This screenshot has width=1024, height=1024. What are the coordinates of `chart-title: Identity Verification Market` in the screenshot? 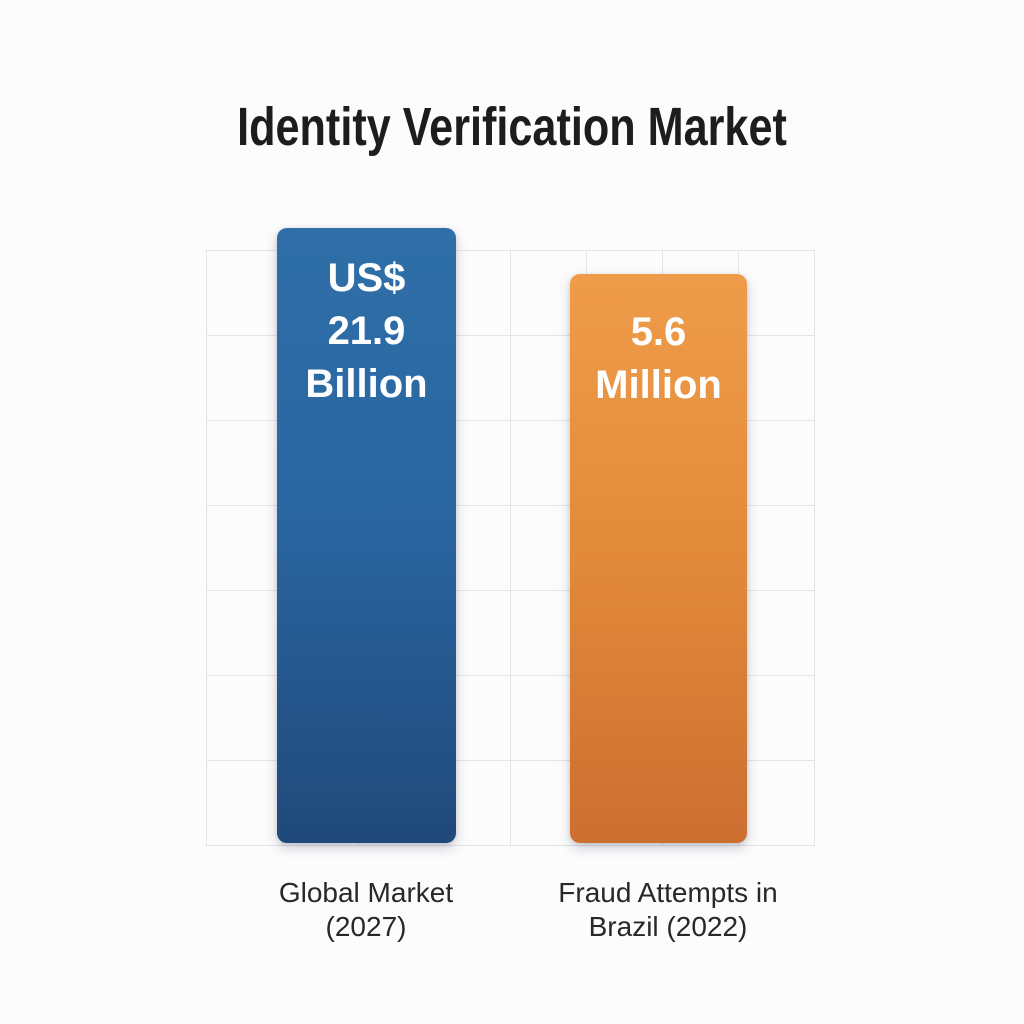 It's located at (512, 127).